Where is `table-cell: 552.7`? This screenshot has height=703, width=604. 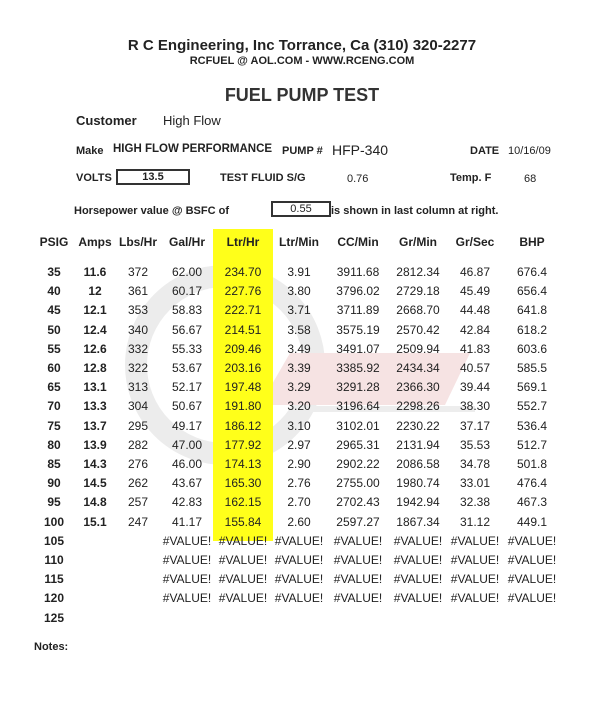
table-cell: 552.7 is located at coordinates (532, 406).